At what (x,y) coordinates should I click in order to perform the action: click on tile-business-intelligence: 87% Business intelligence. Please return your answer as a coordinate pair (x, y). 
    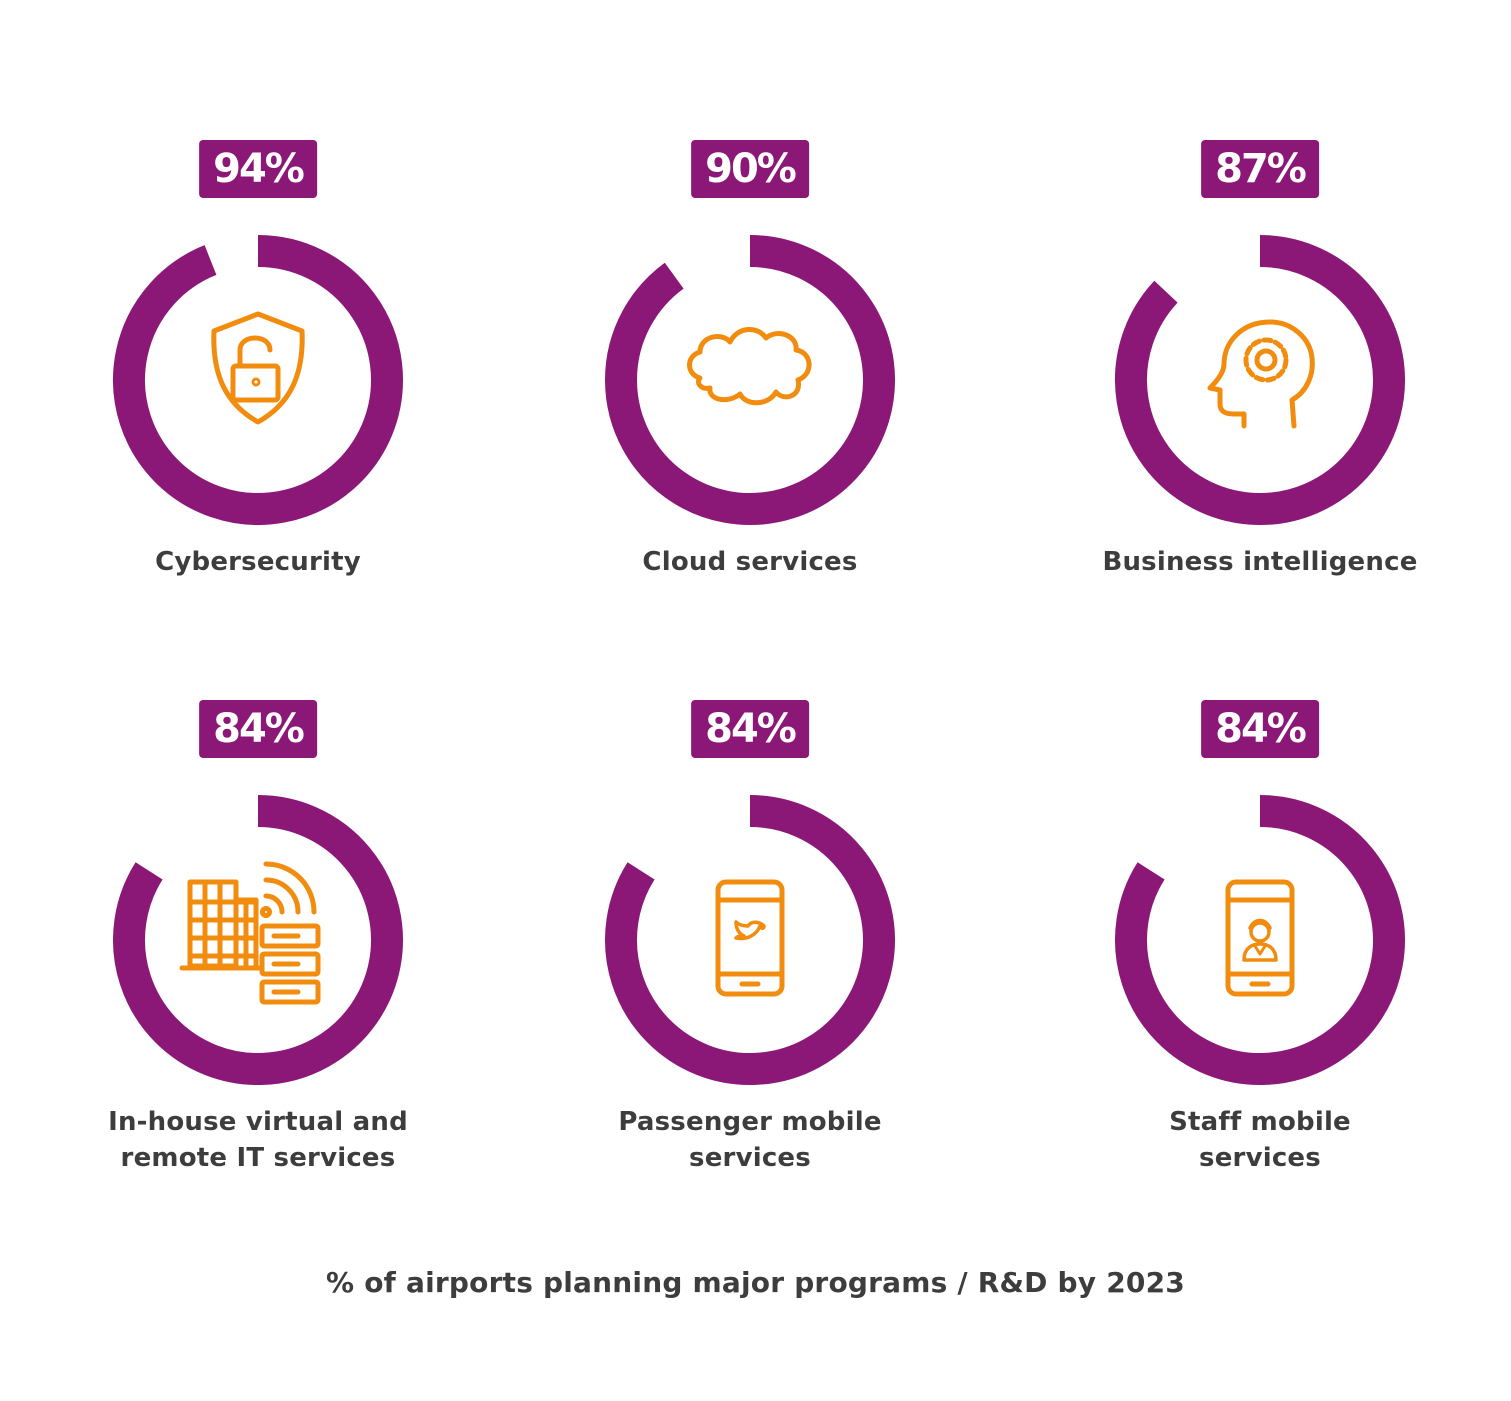
    Looking at the image, I should click on (1260, 400).